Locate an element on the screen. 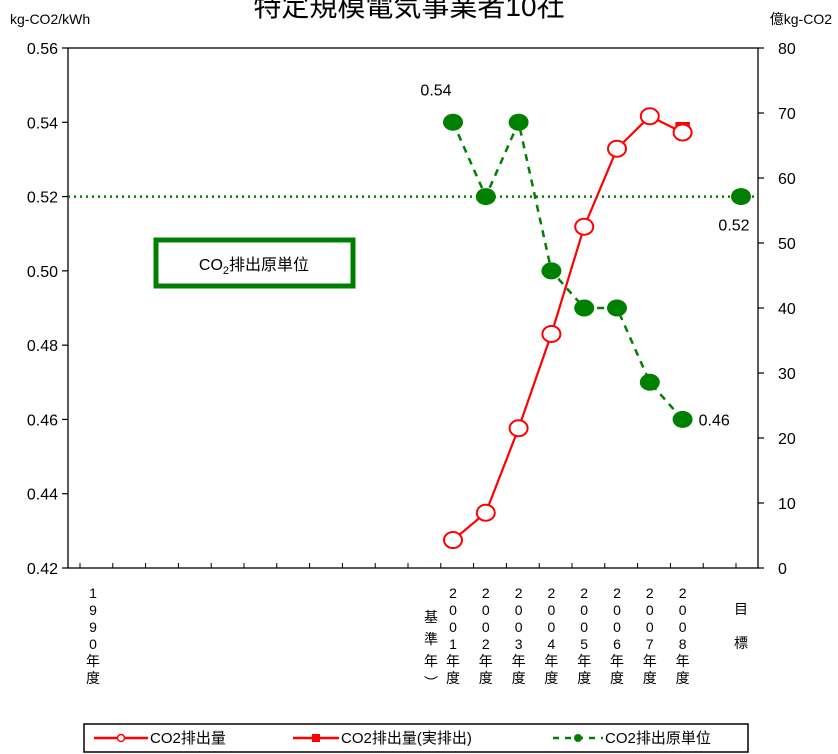  end-value-label: 0.46 is located at coordinates (714, 420).